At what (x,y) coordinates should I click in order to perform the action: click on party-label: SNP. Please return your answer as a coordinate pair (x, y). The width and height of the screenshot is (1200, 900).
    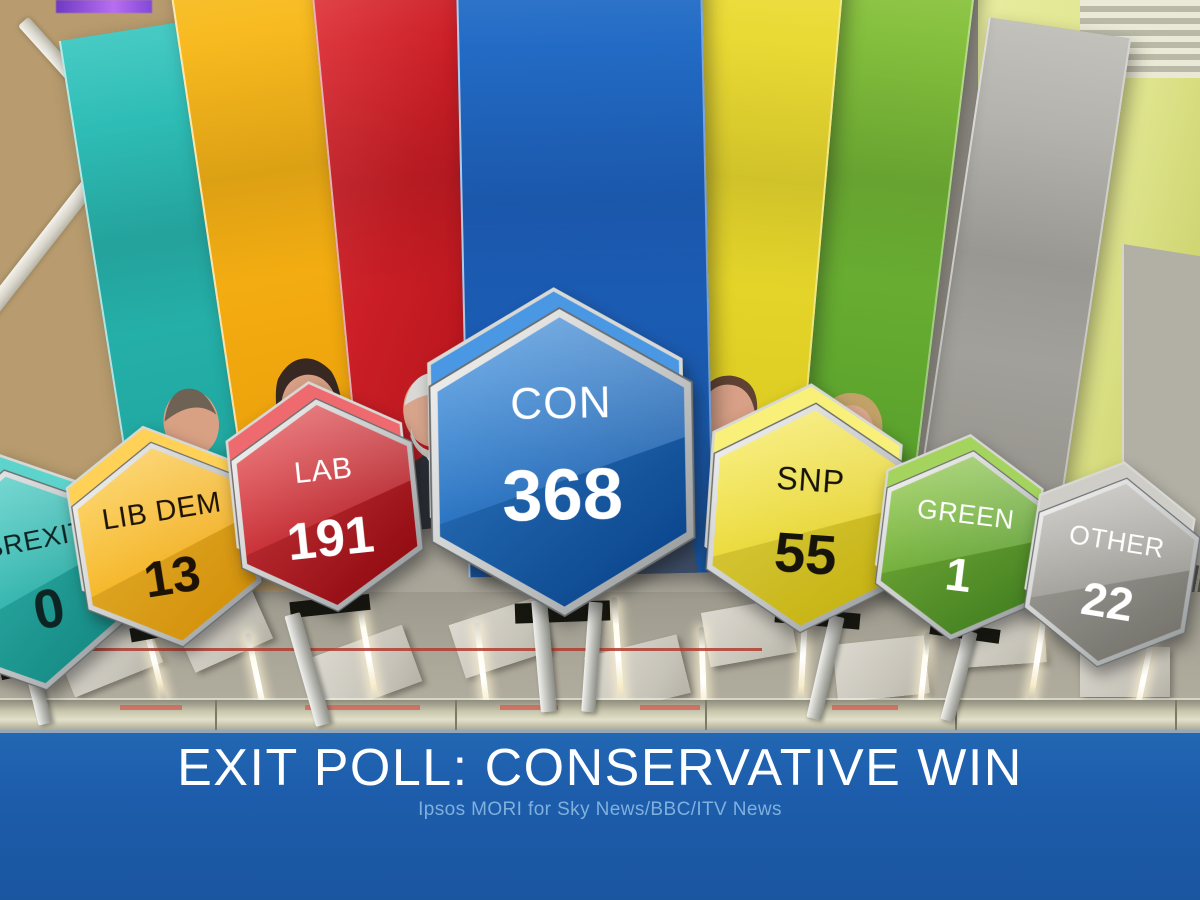
    Looking at the image, I should click on (810, 480).